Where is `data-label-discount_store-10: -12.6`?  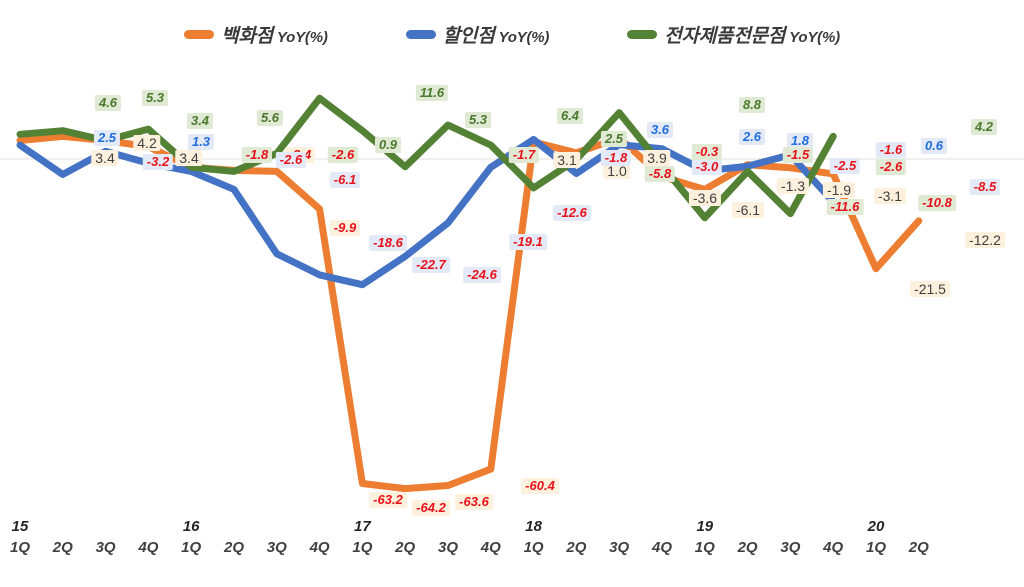
data-label-discount_store-10: -12.6 is located at coordinates (572, 213).